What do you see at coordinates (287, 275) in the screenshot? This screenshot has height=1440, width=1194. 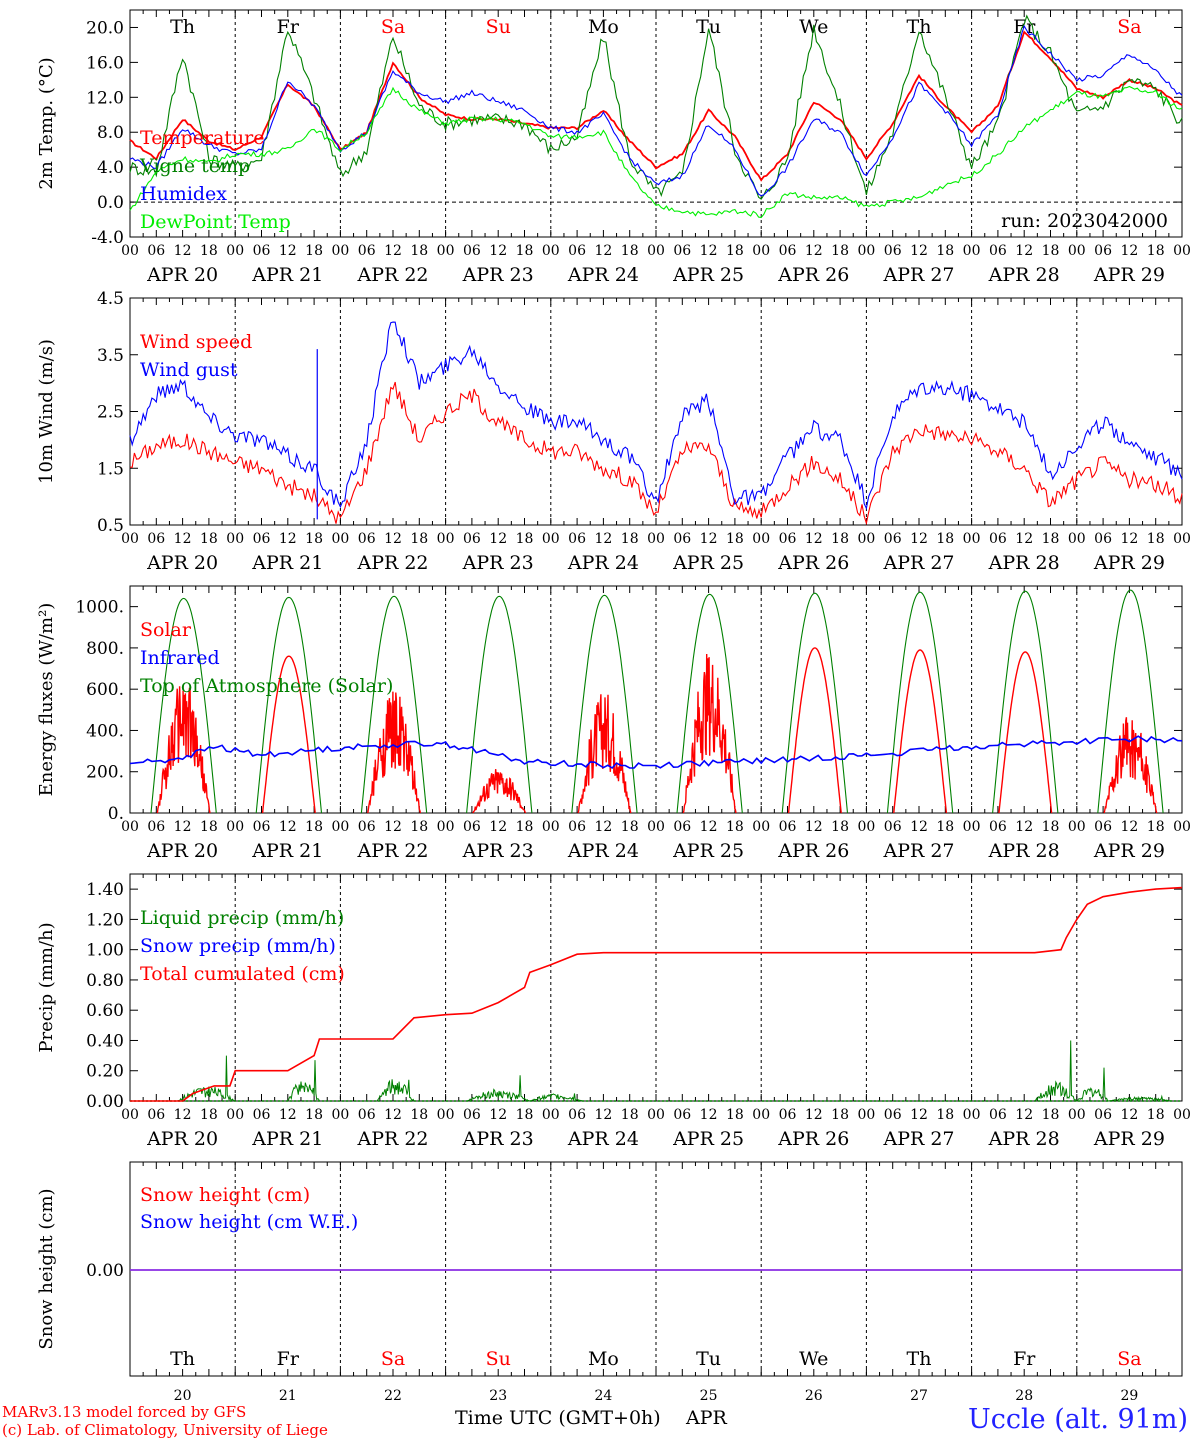 I see `date-label: APR 21` at bounding box center [287, 275].